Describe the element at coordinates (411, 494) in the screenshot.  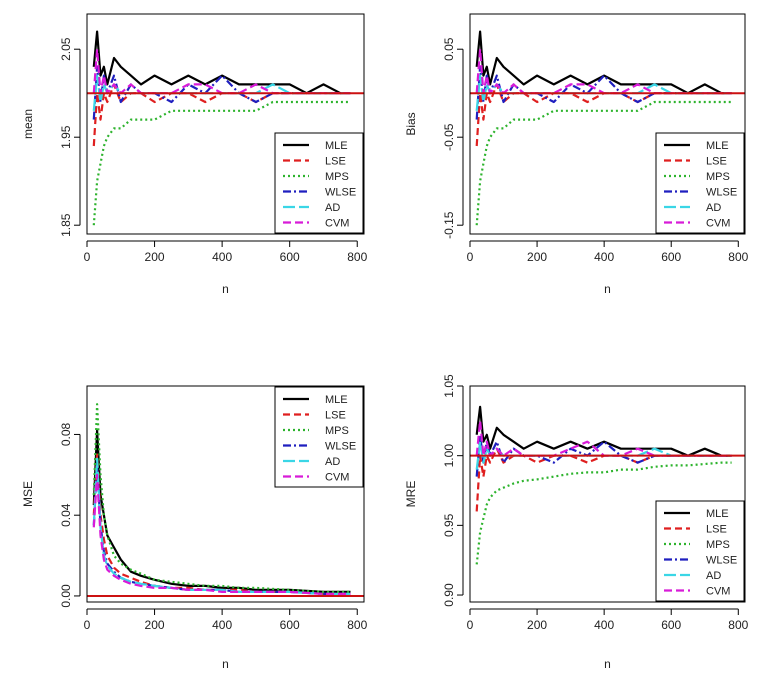
I see `y-axis-label: MRE` at that location.